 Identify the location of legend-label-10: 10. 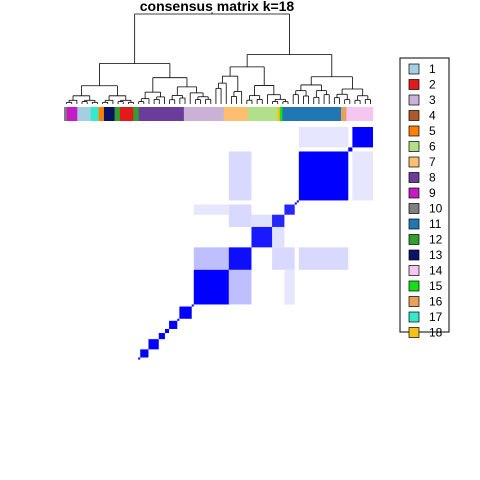
(436, 209).